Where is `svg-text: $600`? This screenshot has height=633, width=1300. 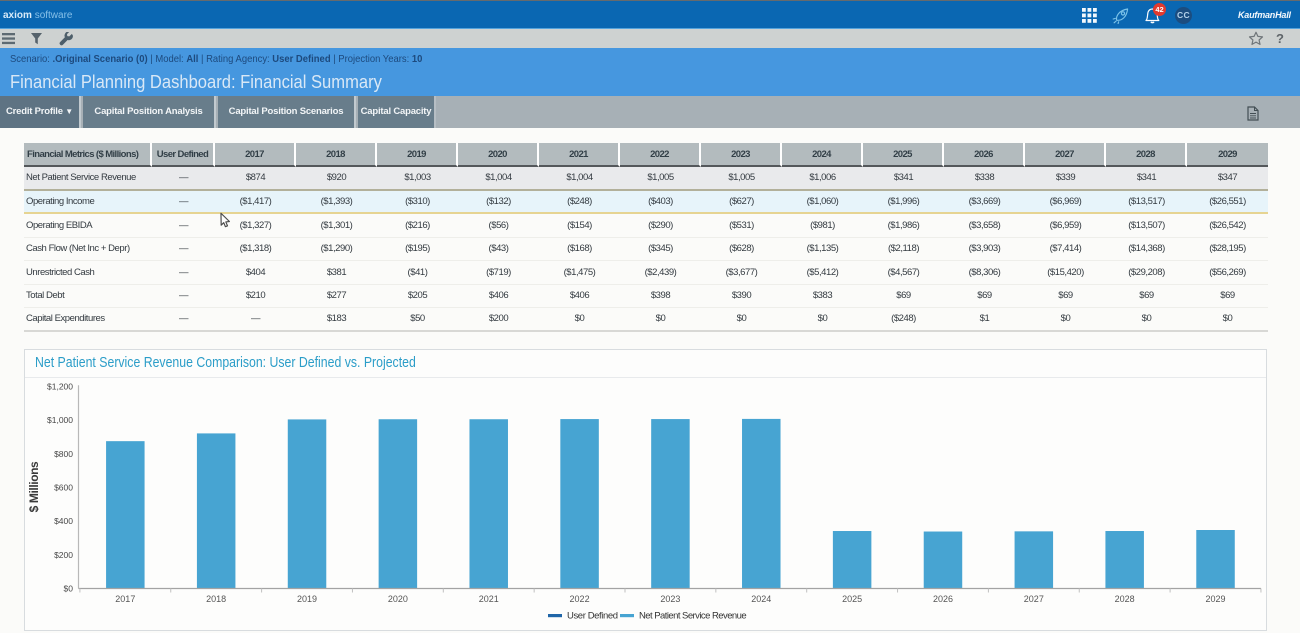 svg-text: $600 is located at coordinates (63, 487).